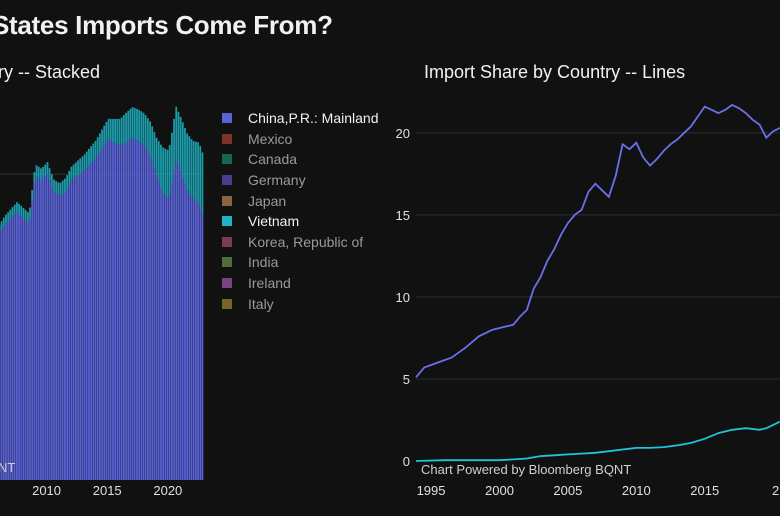  What do you see at coordinates (431, 490) in the screenshot?
I see `x-tick-label: 1995` at bounding box center [431, 490].